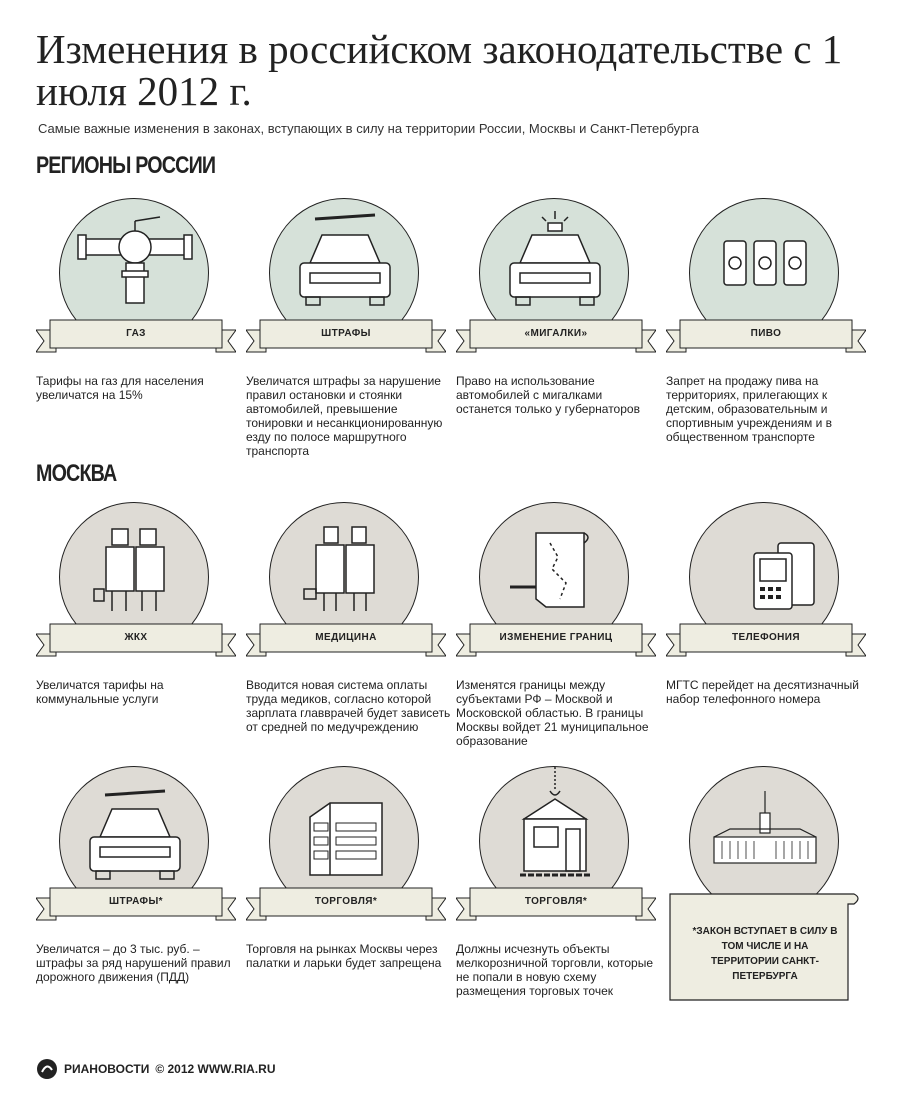 This screenshot has height=1110, width=900. Describe the element at coordinates (76, 473) in the screenshot. I see `section-heading-moscow: МОСКВА` at that location.